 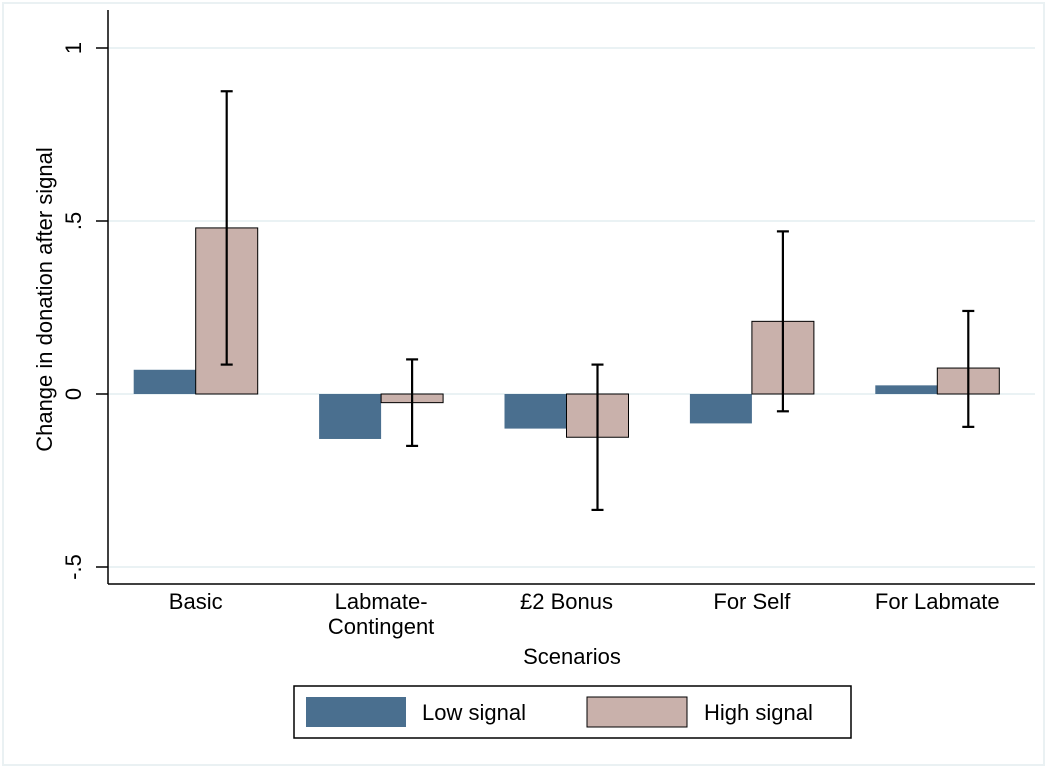 What do you see at coordinates (474, 712) in the screenshot?
I see `legend-label: Low signal` at bounding box center [474, 712].